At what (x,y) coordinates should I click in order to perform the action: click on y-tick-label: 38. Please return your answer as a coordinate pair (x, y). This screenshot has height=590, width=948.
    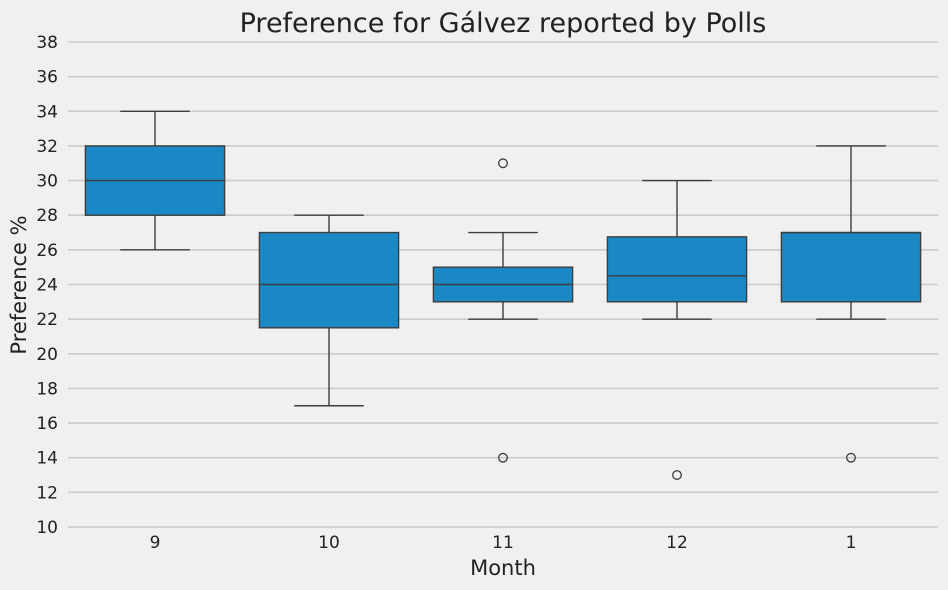
    Looking at the image, I should click on (47, 43).